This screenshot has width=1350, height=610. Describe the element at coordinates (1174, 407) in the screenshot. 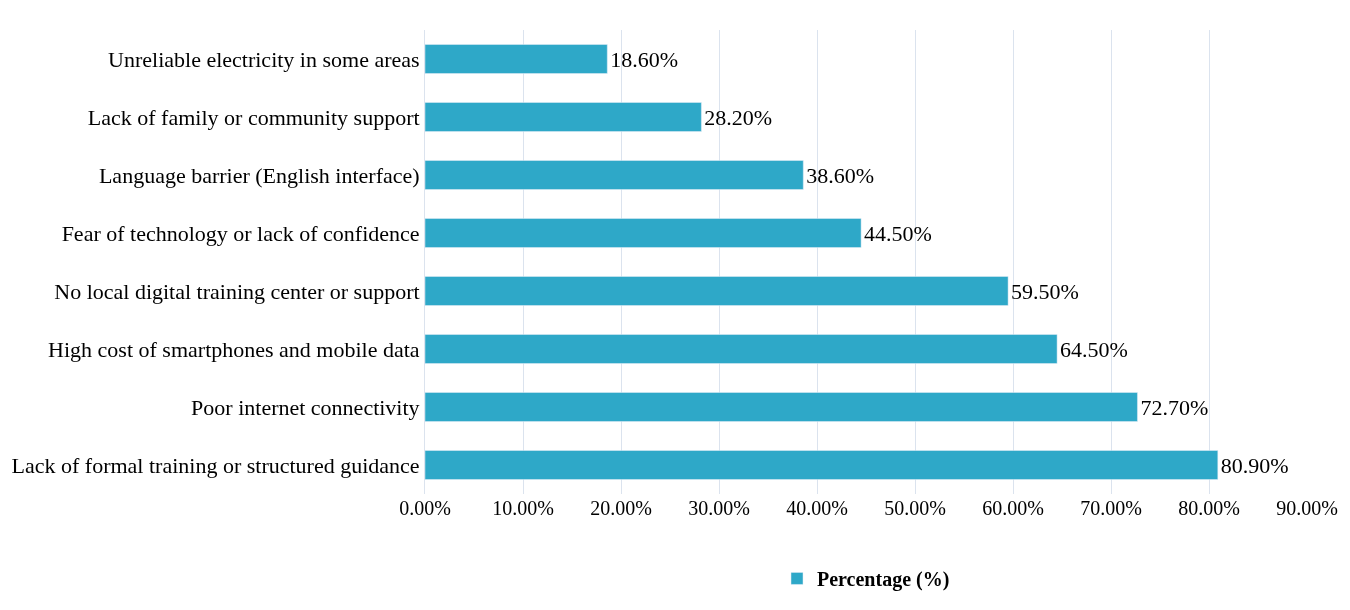

I see `data-label: 72.70%` at that location.